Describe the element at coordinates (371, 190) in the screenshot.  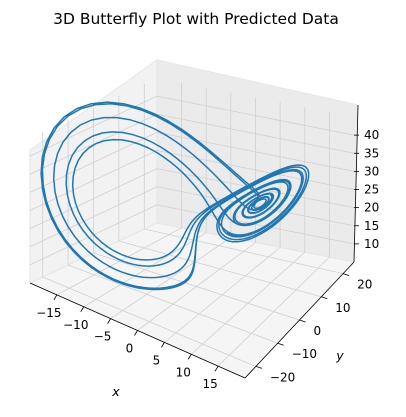
I see `z-tick-label: 25` at that location.